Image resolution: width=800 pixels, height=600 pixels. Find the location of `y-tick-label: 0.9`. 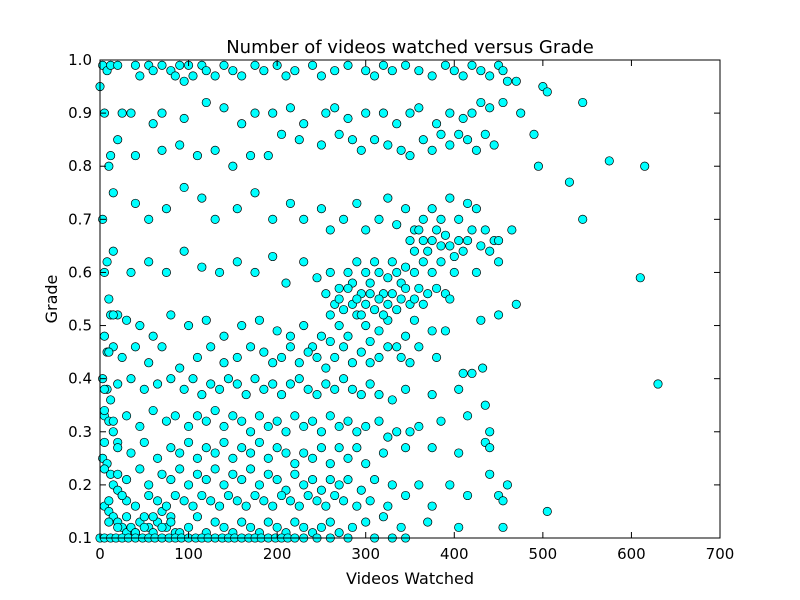

y-tick-label: 0.9 is located at coordinates (80, 113).